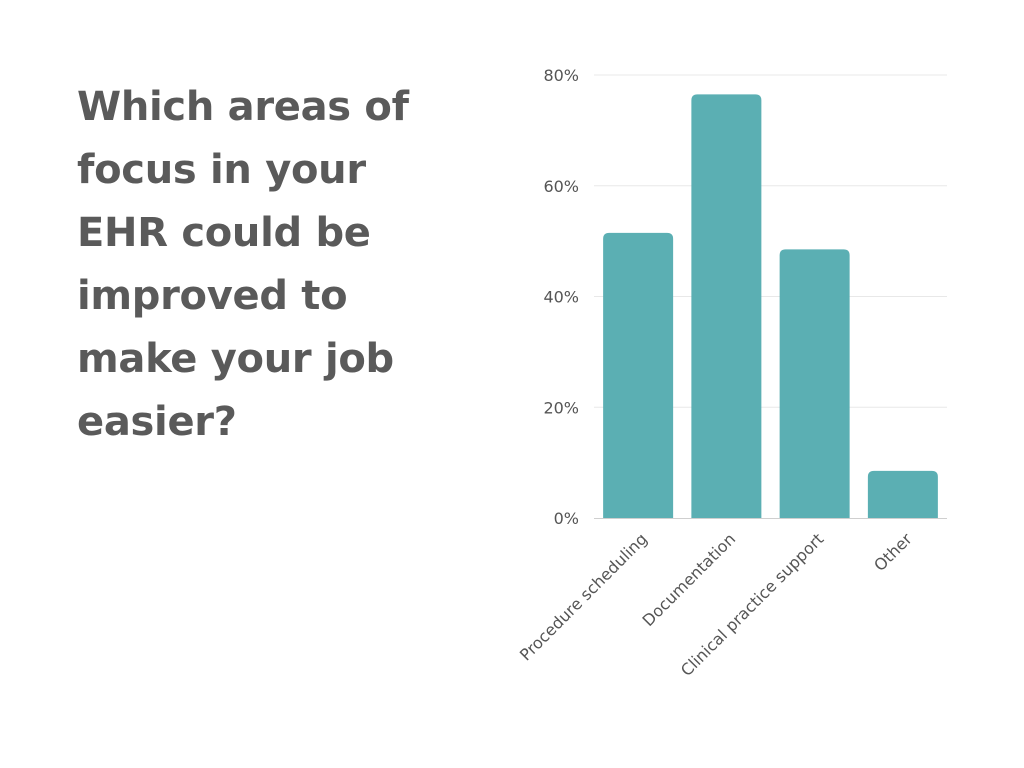 The image size is (1024, 768). What do you see at coordinates (221, 170) in the screenshot?
I see `question-line: focus in your` at bounding box center [221, 170].